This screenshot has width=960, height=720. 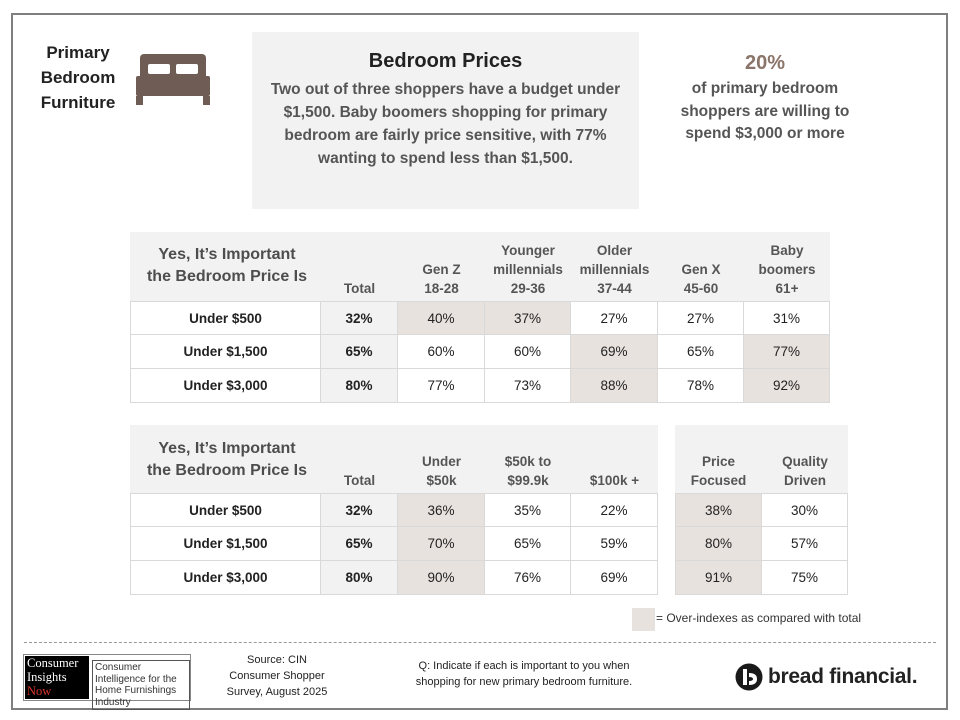 What do you see at coordinates (359, 386) in the screenshot?
I see `table1-value-cell: 80%` at bounding box center [359, 386].